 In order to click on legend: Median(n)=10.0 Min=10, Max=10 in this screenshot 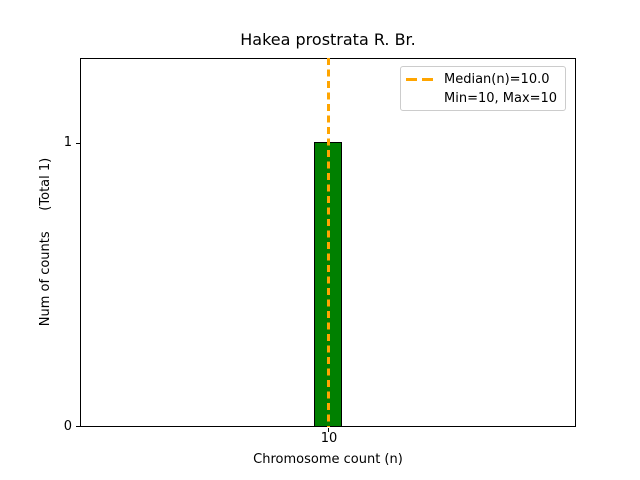, I will do `click(483, 88)`.